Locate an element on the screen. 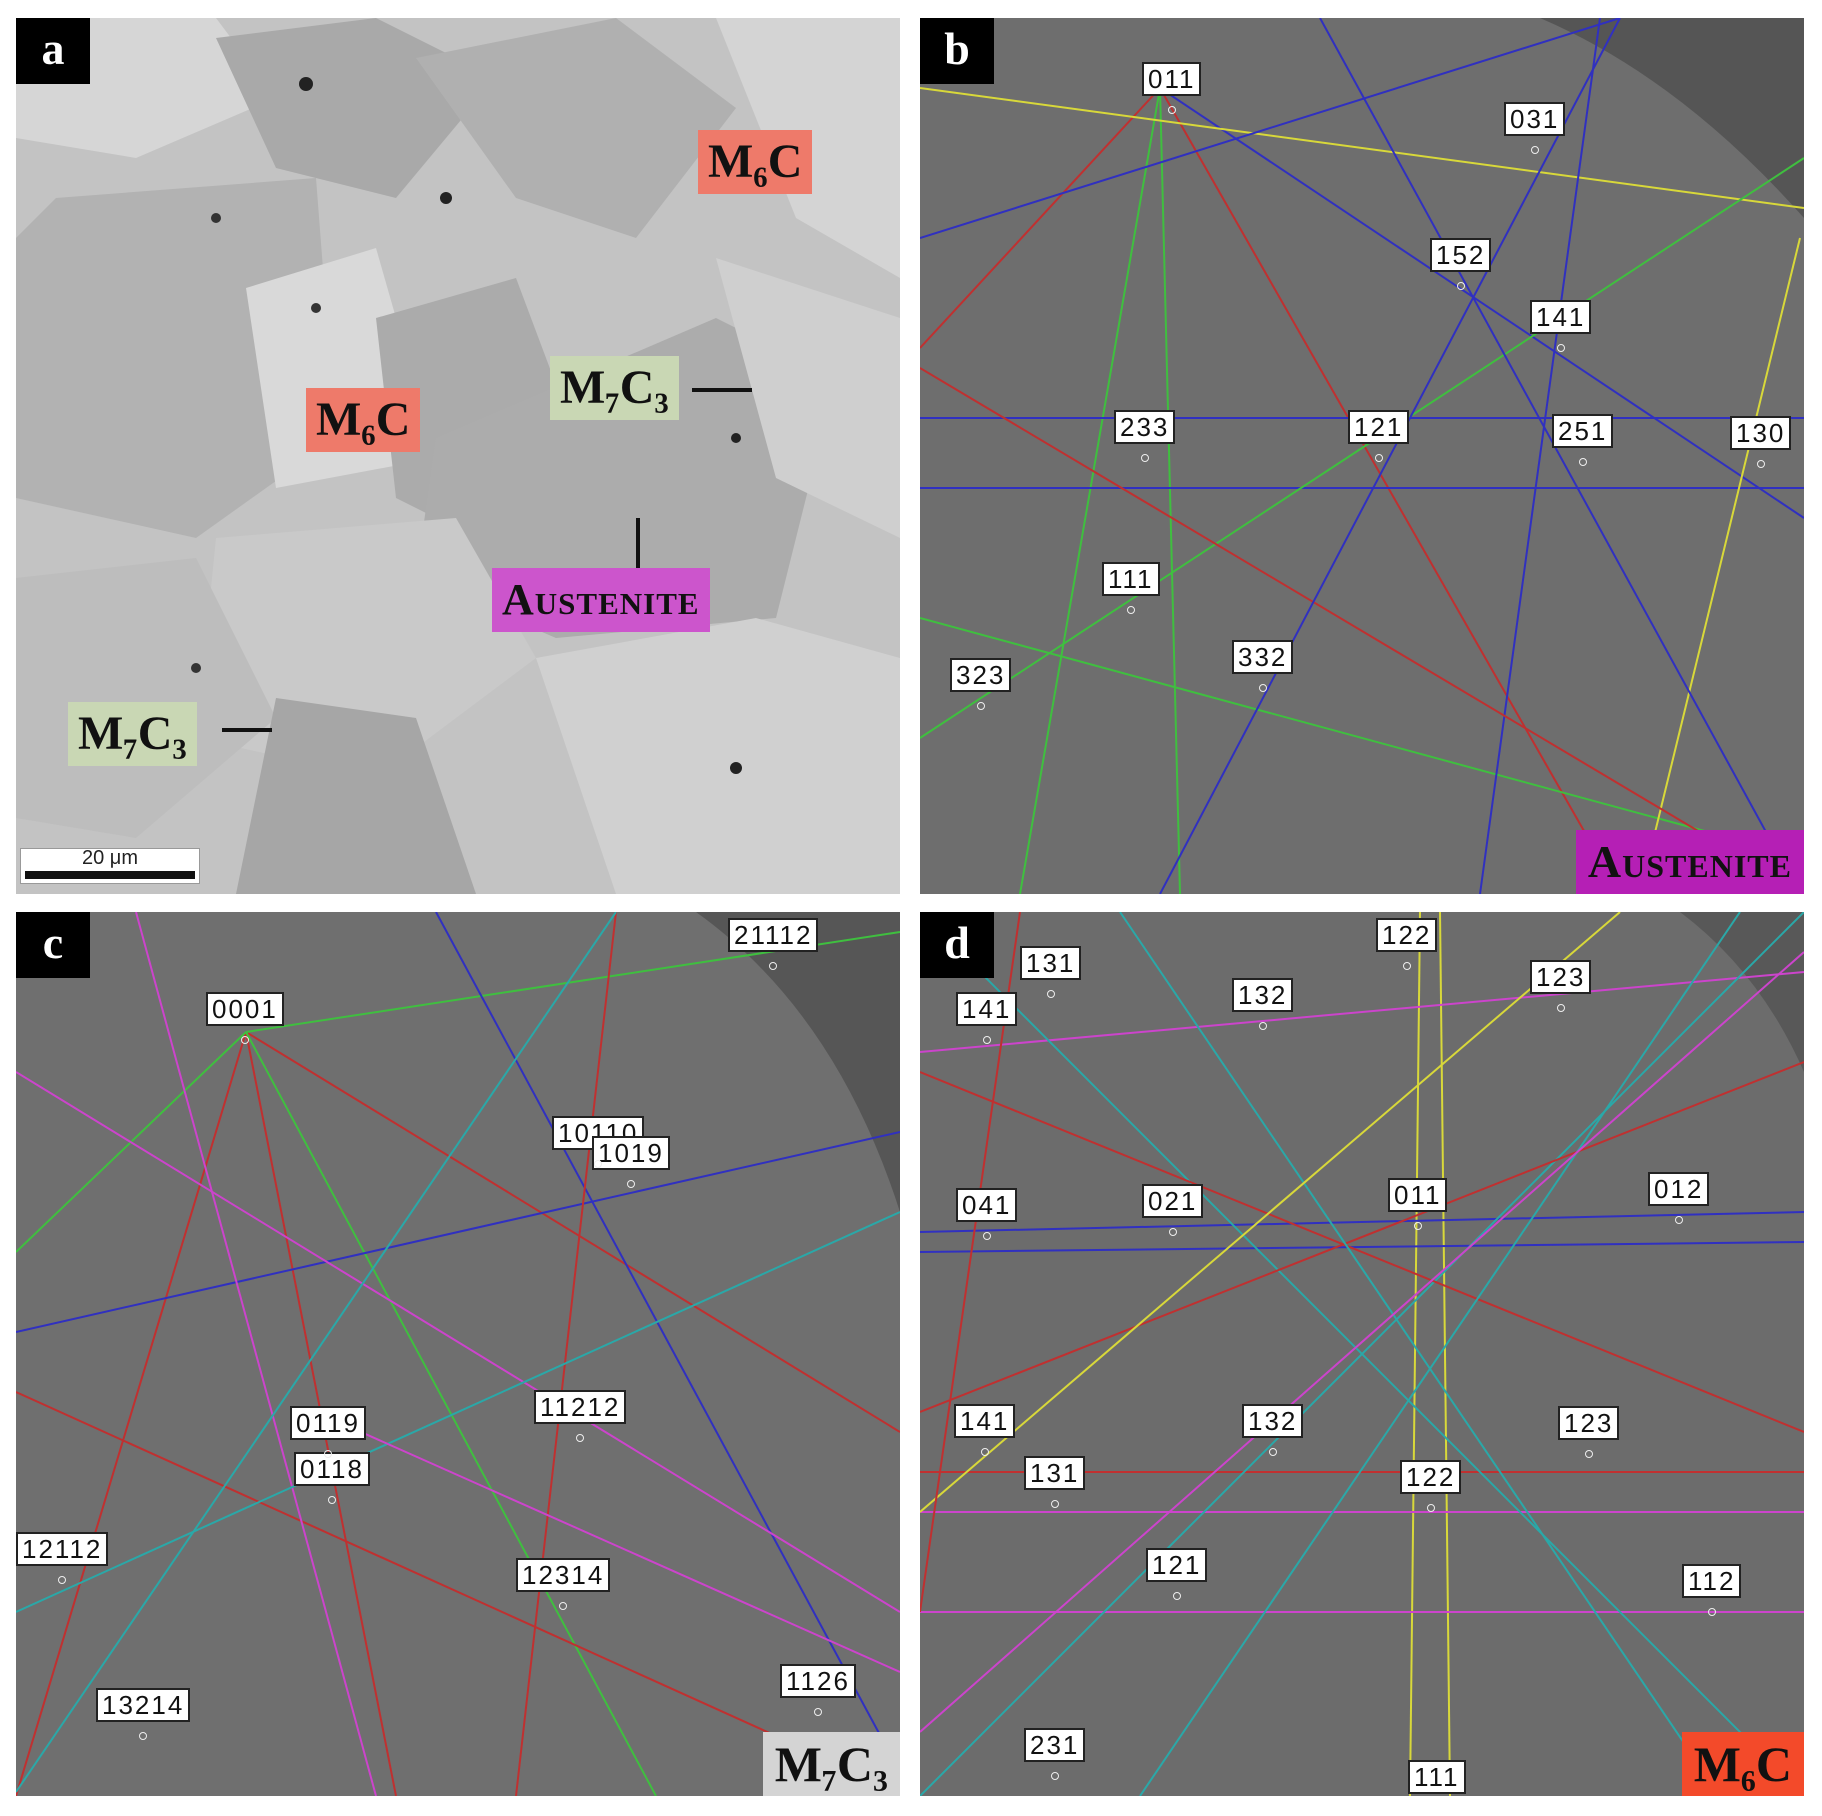  panel-letter-b: b is located at coordinates (957, 51).